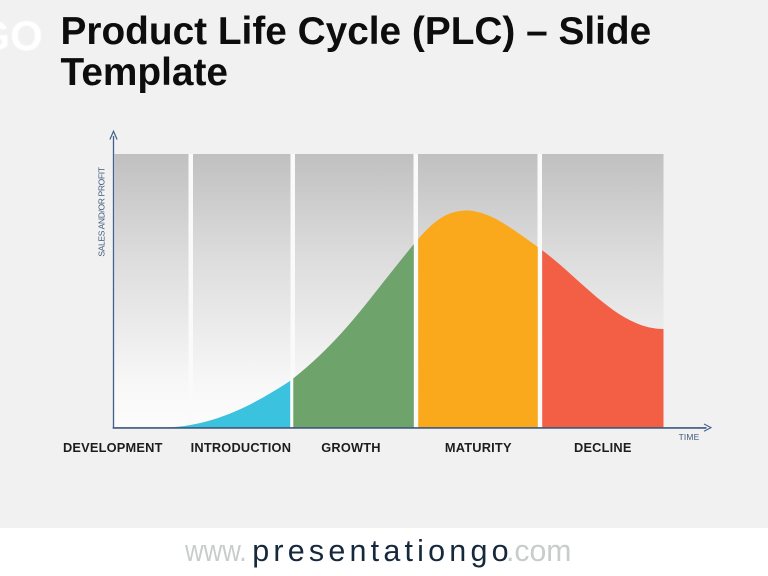 Image resolution: width=768 pixels, height=576 pixels. I want to click on svg-text: TIME, so click(689, 437).